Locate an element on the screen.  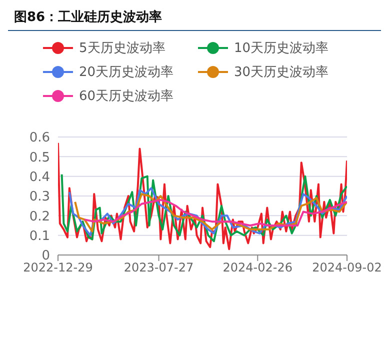
x-tick-label: 2023-07-27 is located at coordinates (159, 267).